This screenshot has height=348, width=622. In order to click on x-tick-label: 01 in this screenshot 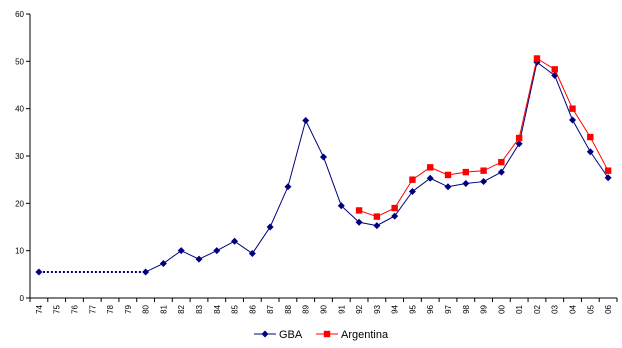, I will do `click(519, 308)`.